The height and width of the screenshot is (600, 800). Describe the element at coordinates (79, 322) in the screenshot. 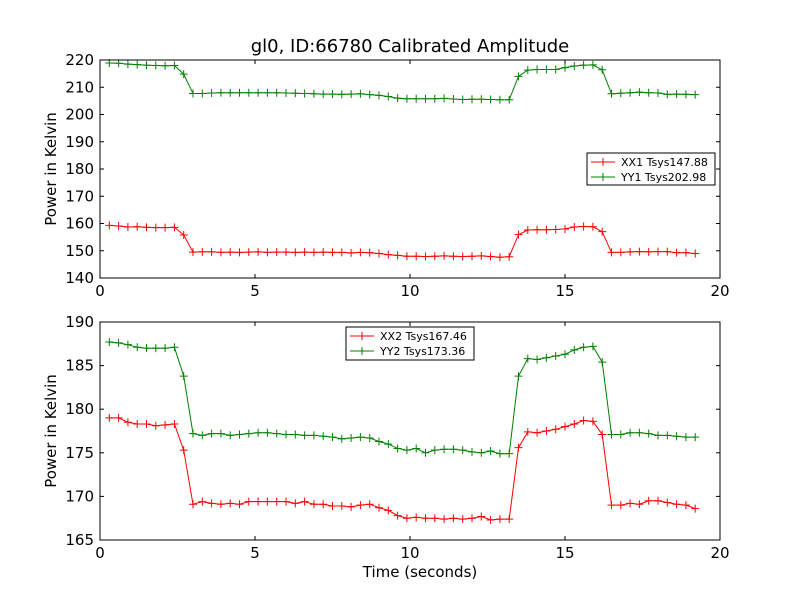

I see `y-tick-label: 190` at that location.